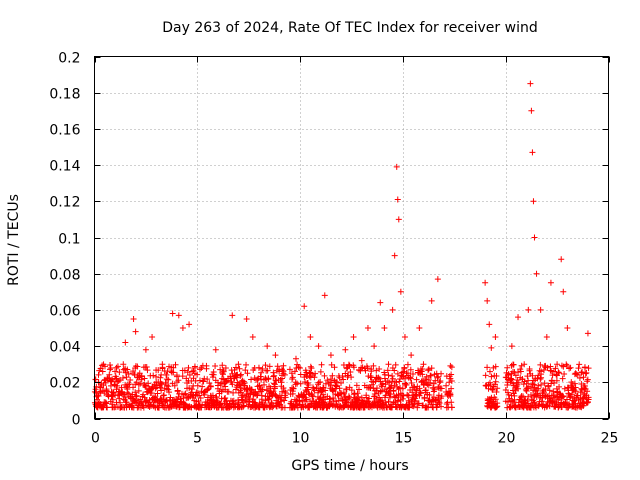  What do you see at coordinates (197, 439) in the screenshot?
I see `x-tick-label: 5` at bounding box center [197, 439].